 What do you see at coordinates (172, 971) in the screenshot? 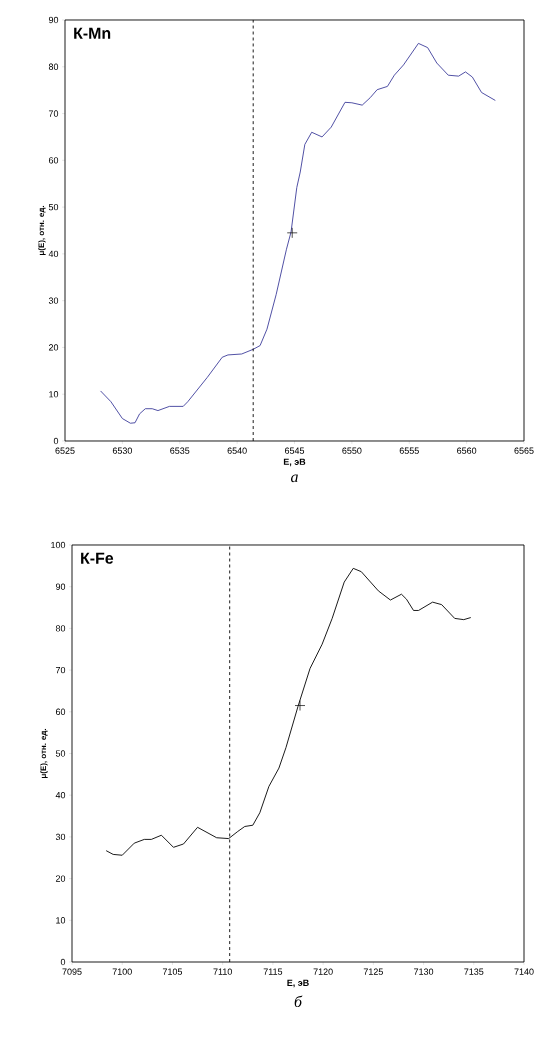
I see `x-tick-label: 7105` at bounding box center [172, 971].